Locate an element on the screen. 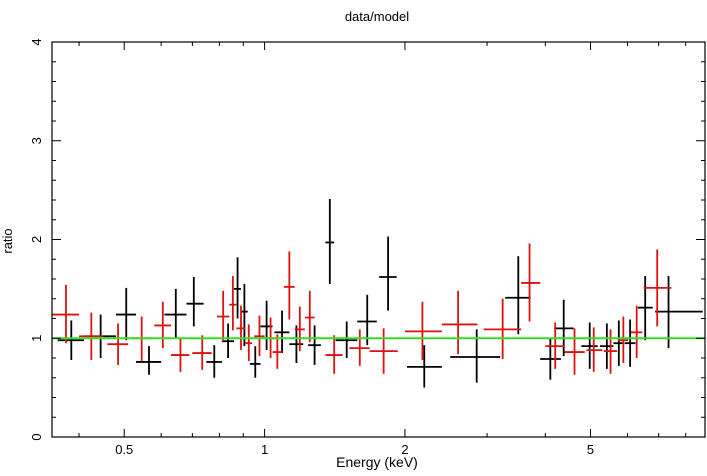 Image resolution: width=707 pixels, height=476 pixels. y-tick-label: 3 is located at coordinates (36, 140).